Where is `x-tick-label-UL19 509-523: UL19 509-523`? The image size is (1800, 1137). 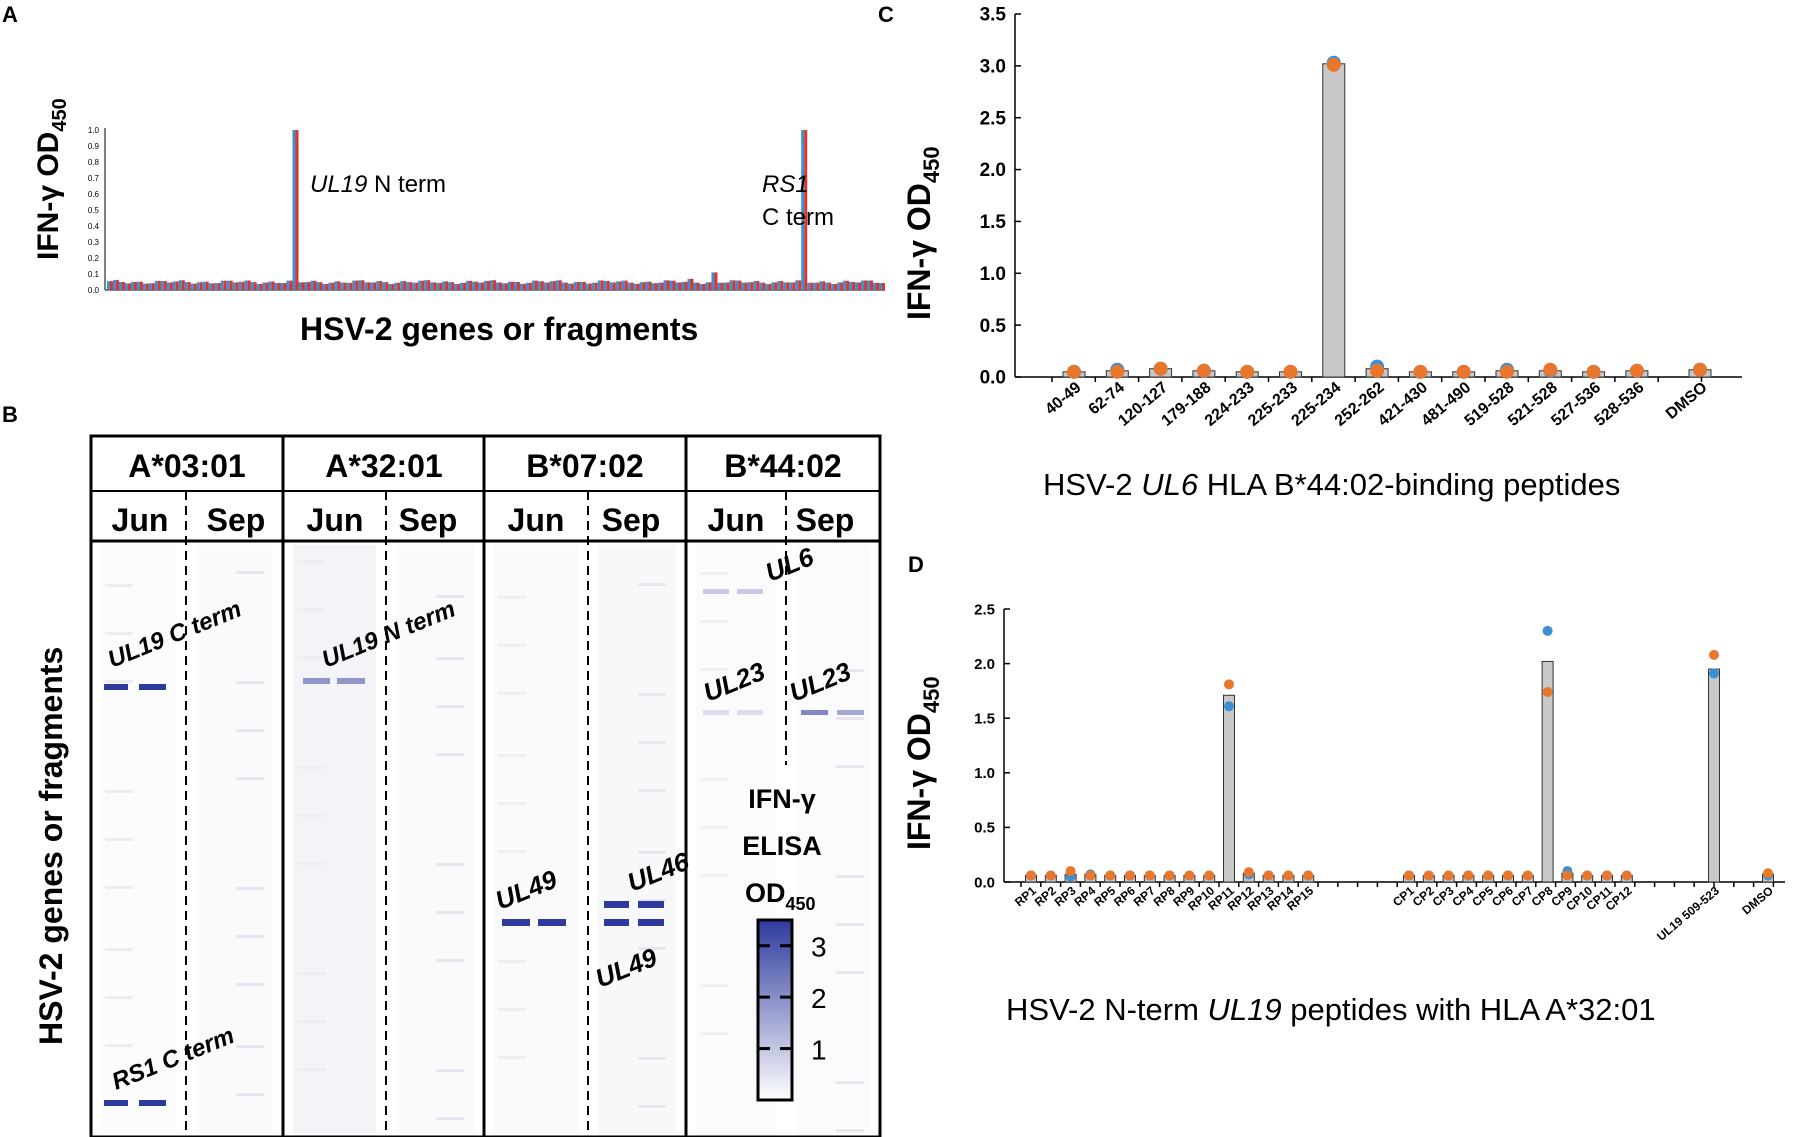
x-tick-label-UL19 509-523: UL19 509-523 is located at coordinates (1688, 913).